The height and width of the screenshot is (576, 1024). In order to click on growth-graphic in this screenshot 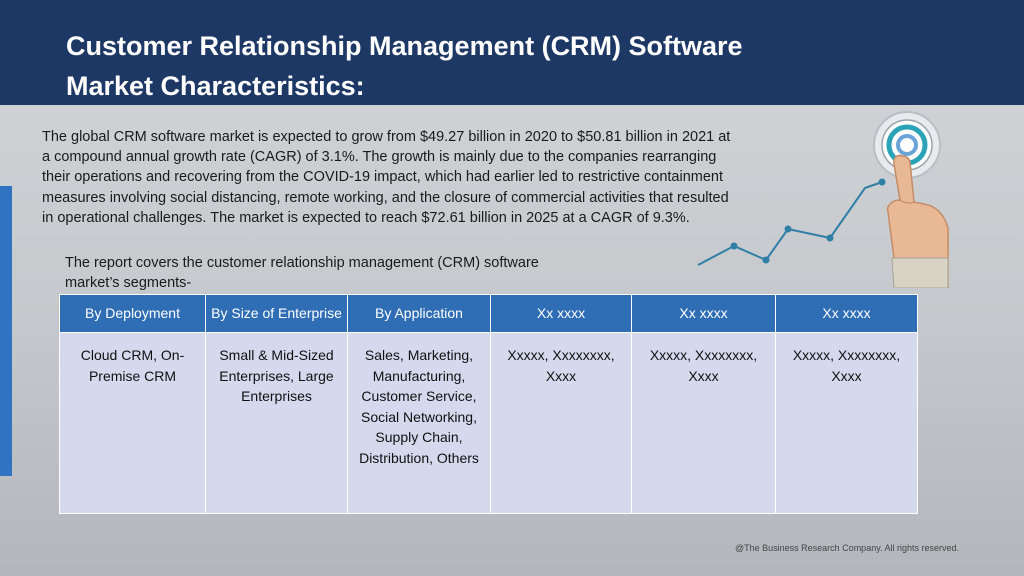, I will do `click(823, 199)`.